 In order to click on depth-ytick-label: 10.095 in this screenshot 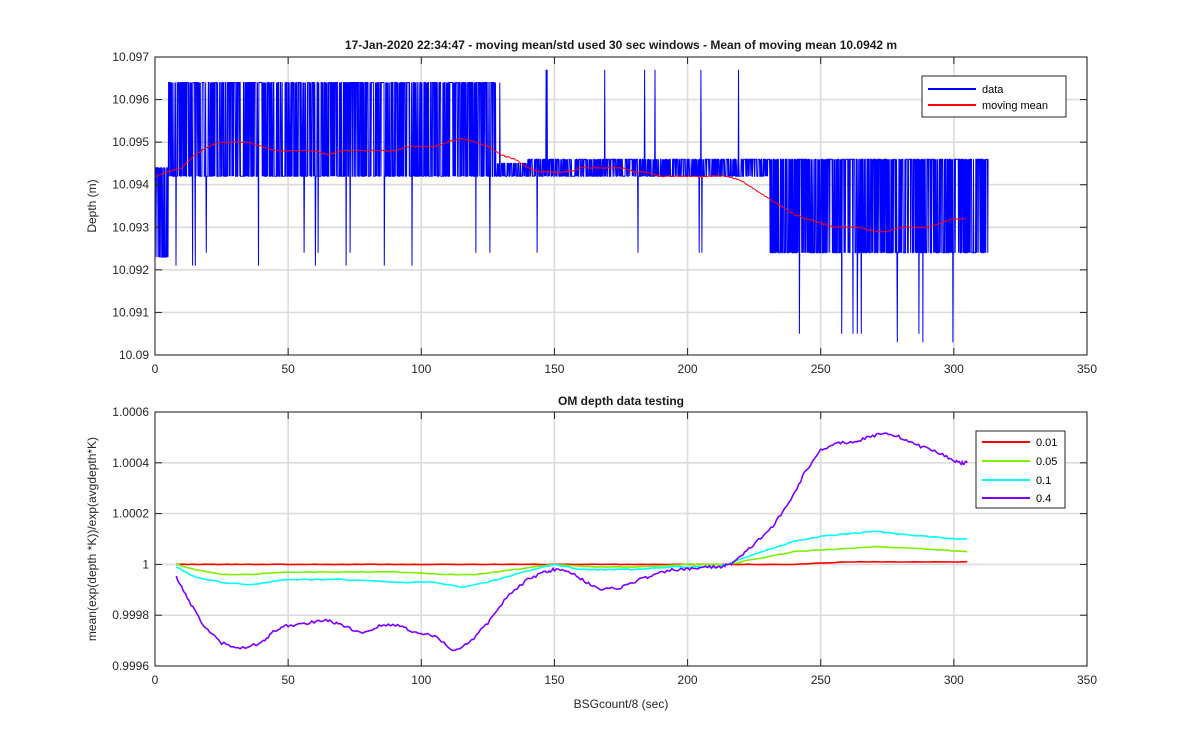, I will do `click(130, 142)`.